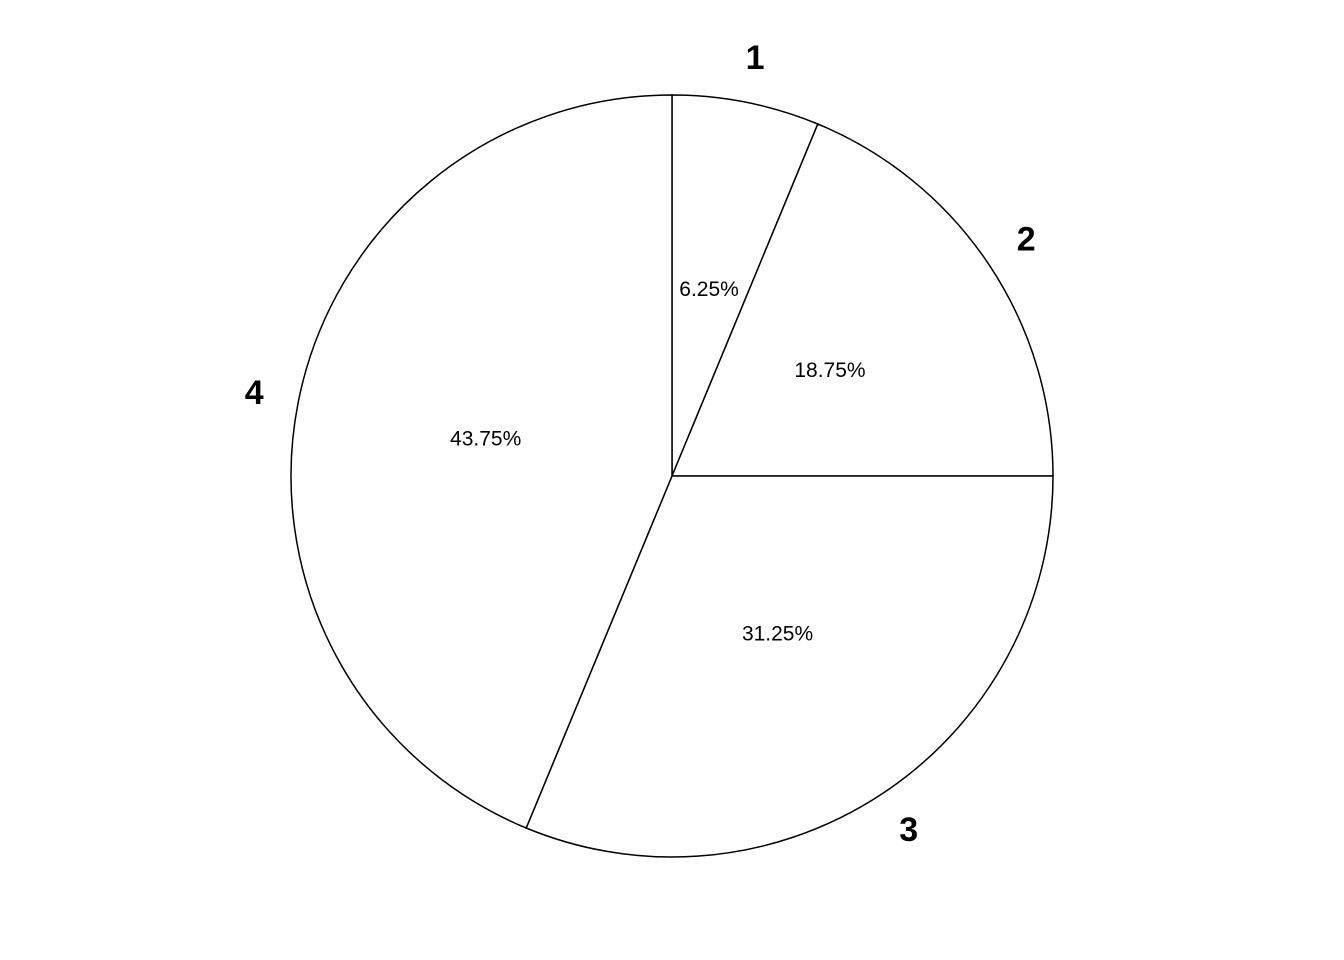 The image size is (1344, 960). Describe the element at coordinates (777, 633) in the screenshot. I see `percent-label: 31.25%` at that location.